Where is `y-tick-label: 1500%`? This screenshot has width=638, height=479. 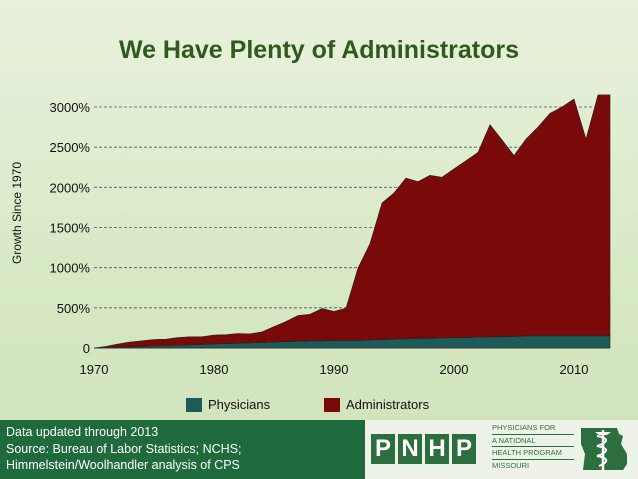 y-tick-label: 1500% is located at coordinates (70, 228).